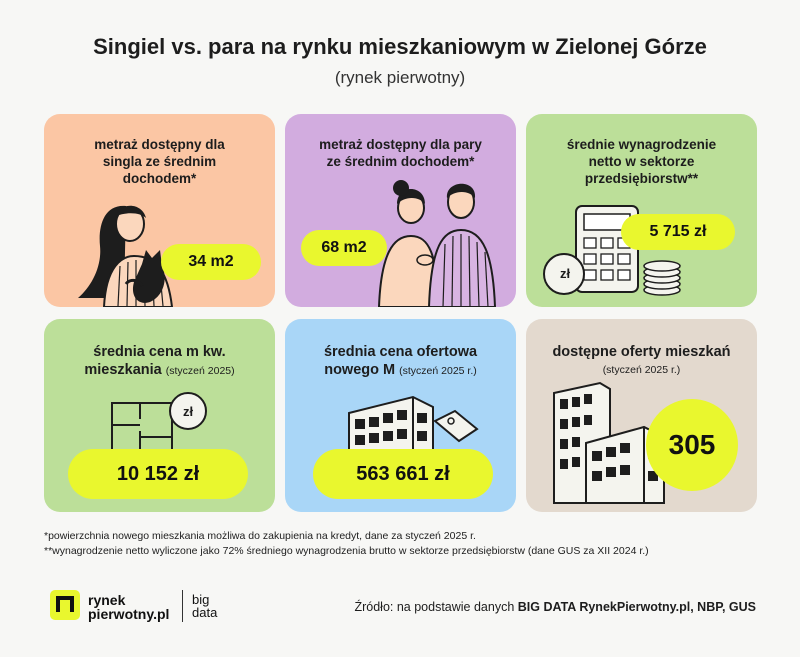 Image resolution: width=800 pixels, height=657 pixels. What do you see at coordinates (400, 77) in the screenshot?
I see `page-subtitle: (rynek pierwotny)` at bounding box center [400, 77].